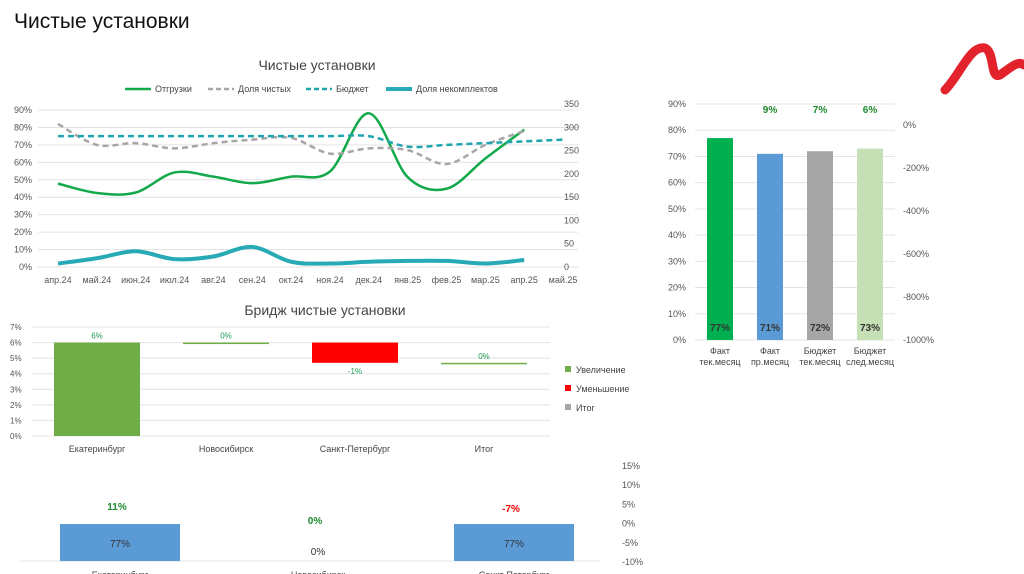 The width and height of the screenshot is (1024, 574). Describe the element at coordinates (571, 127) in the screenshot. I see `y2-tick-label: 300` at that location.